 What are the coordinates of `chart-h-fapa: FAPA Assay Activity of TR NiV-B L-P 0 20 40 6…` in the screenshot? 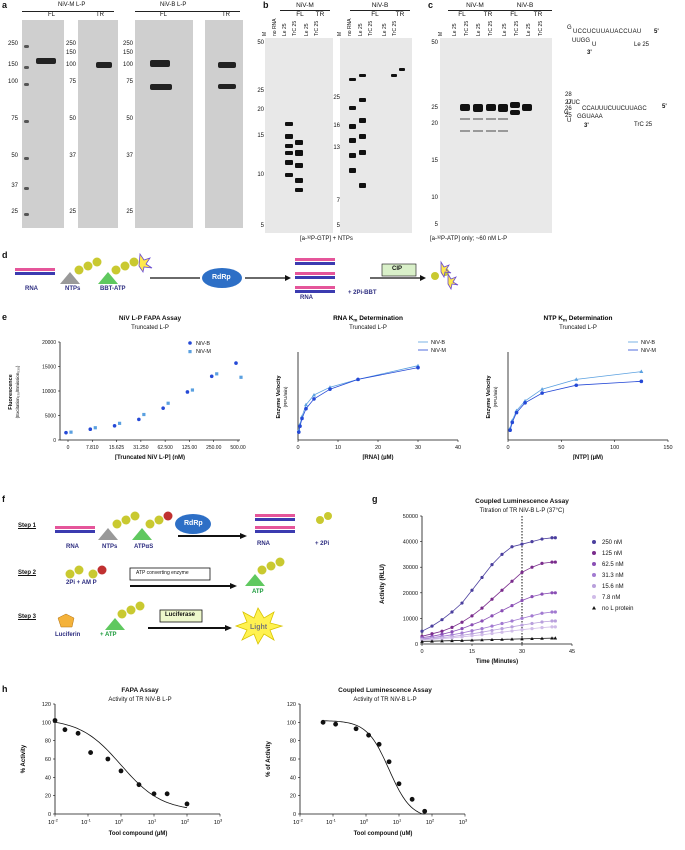 It's located at (122, 762).